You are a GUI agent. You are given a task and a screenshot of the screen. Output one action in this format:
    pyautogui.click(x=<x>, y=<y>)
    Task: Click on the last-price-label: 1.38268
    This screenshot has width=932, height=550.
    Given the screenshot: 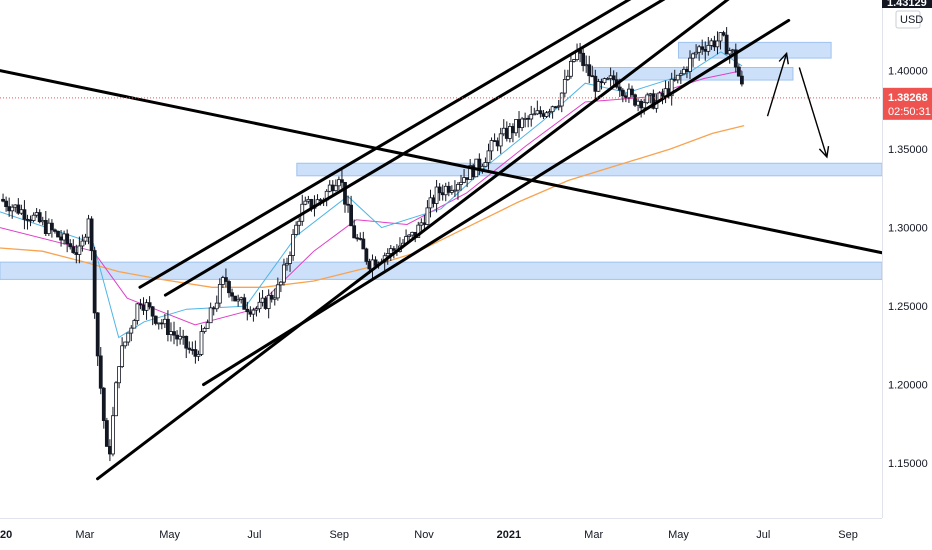 What is the action you would take?
    pyautogui.click(x=908, y=98)
    